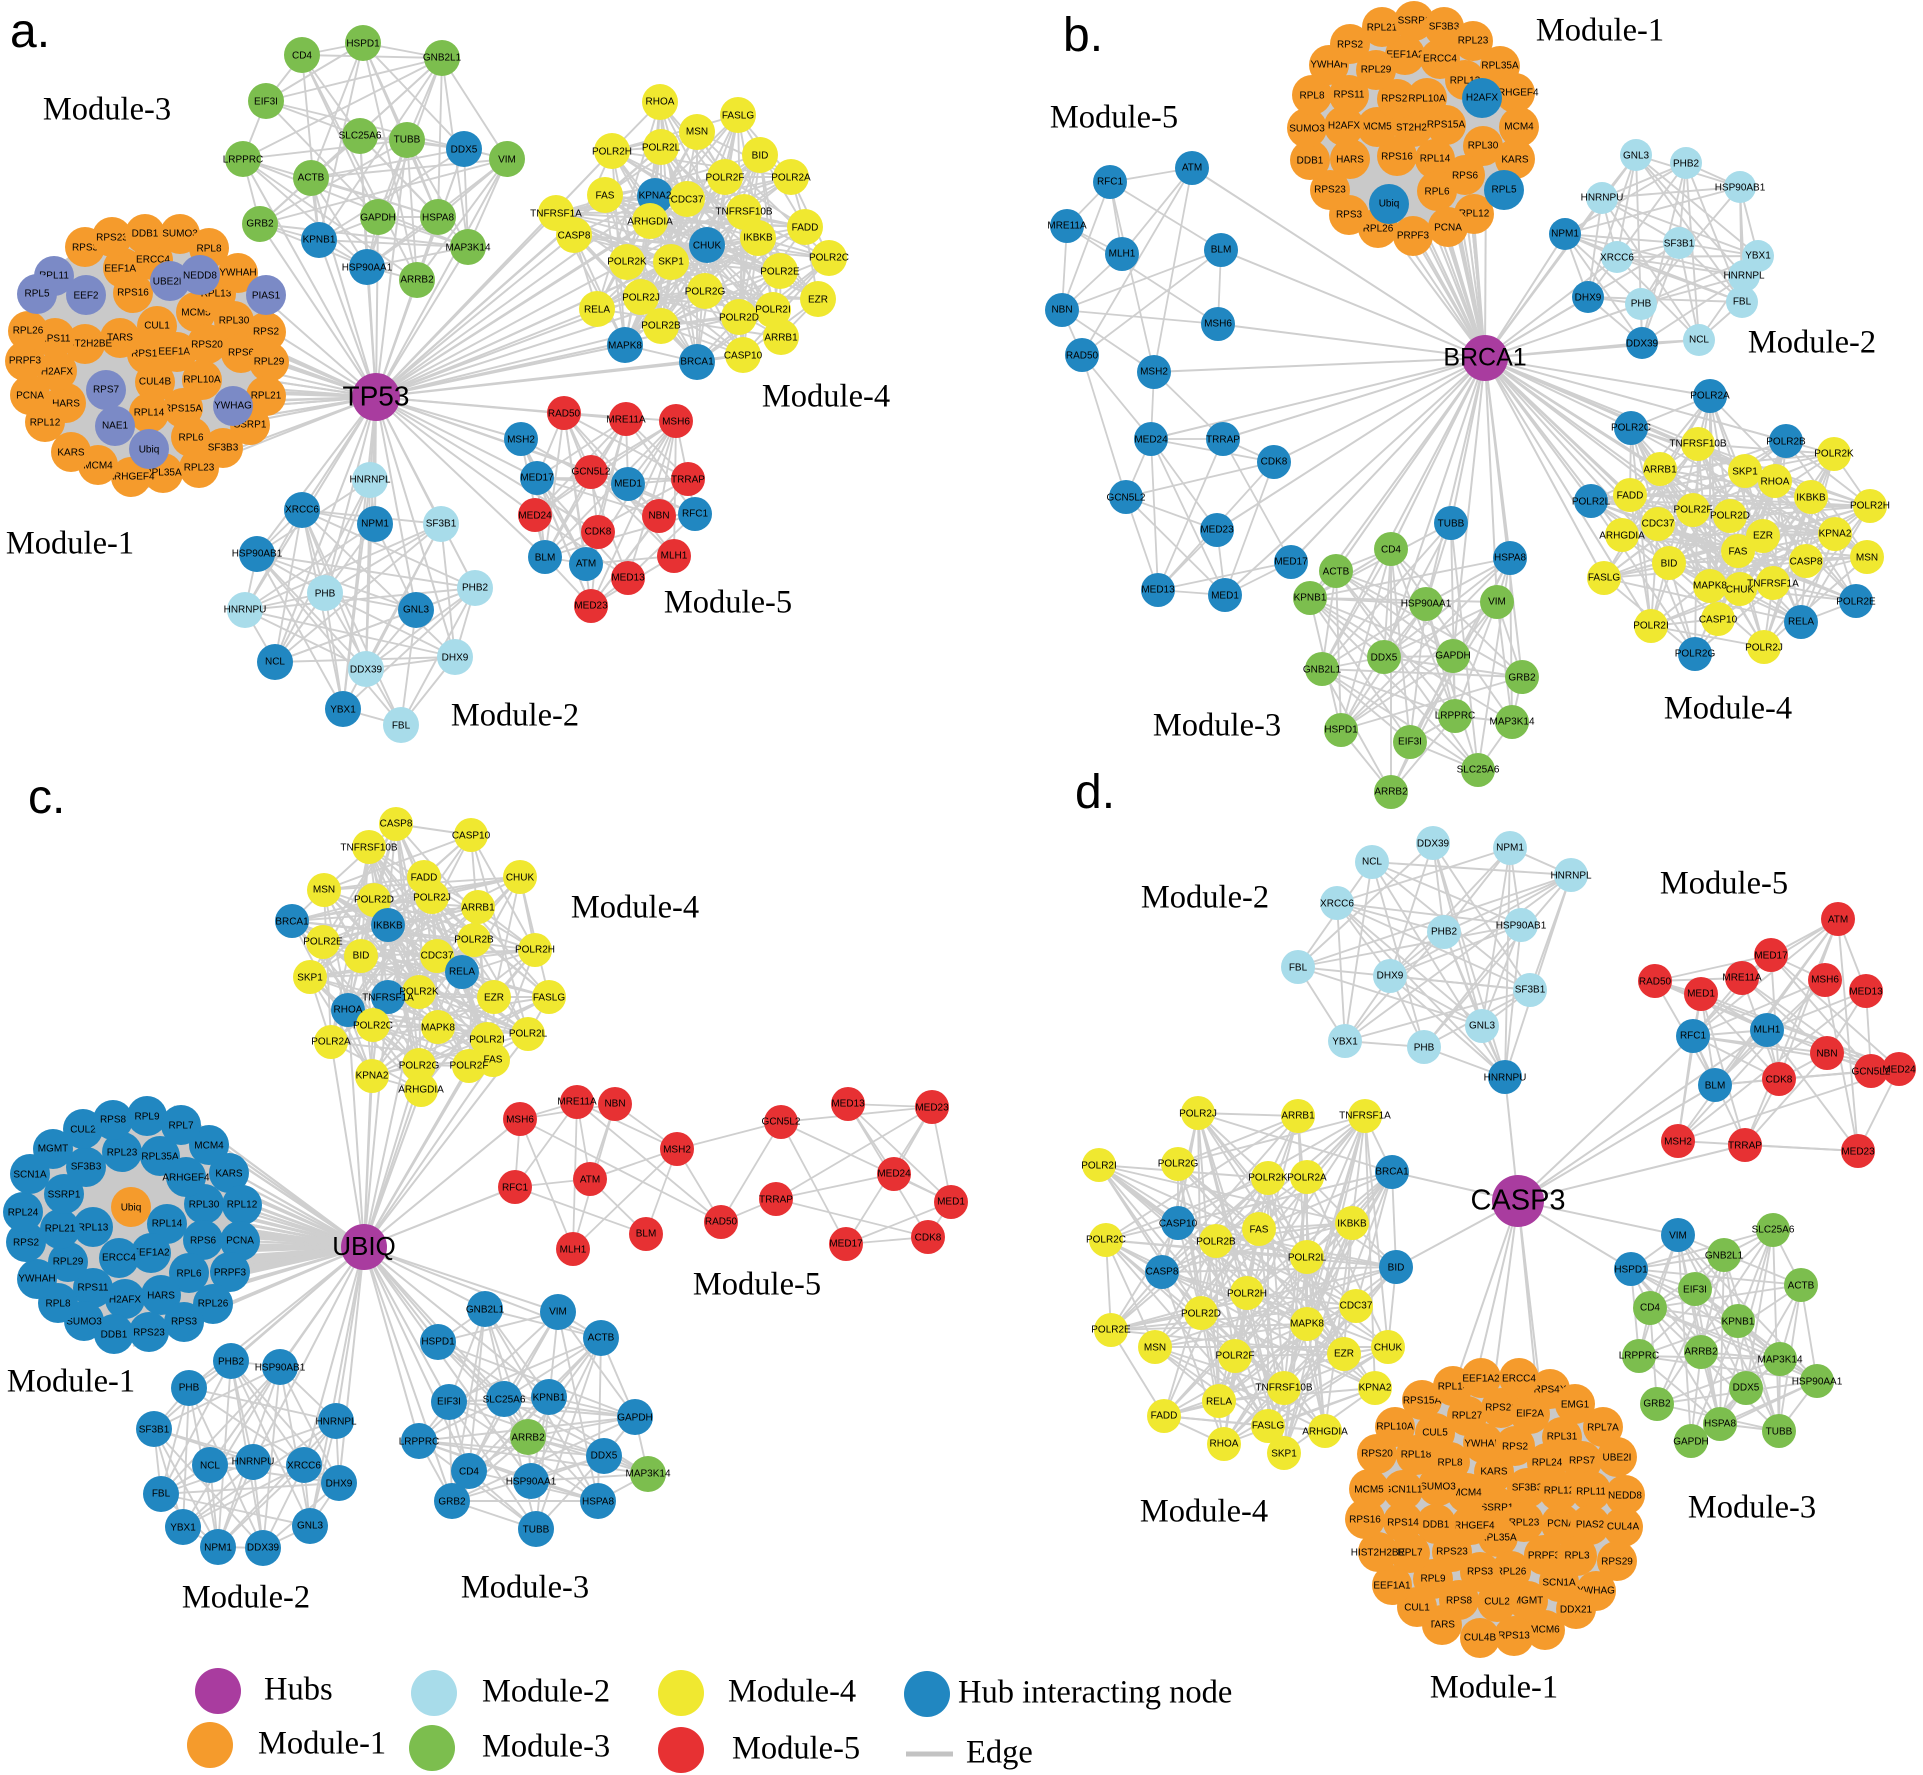 This screenshot has width=1923, height=1775. I want to click on svg-text: MRE11A, so click(577, 1102).